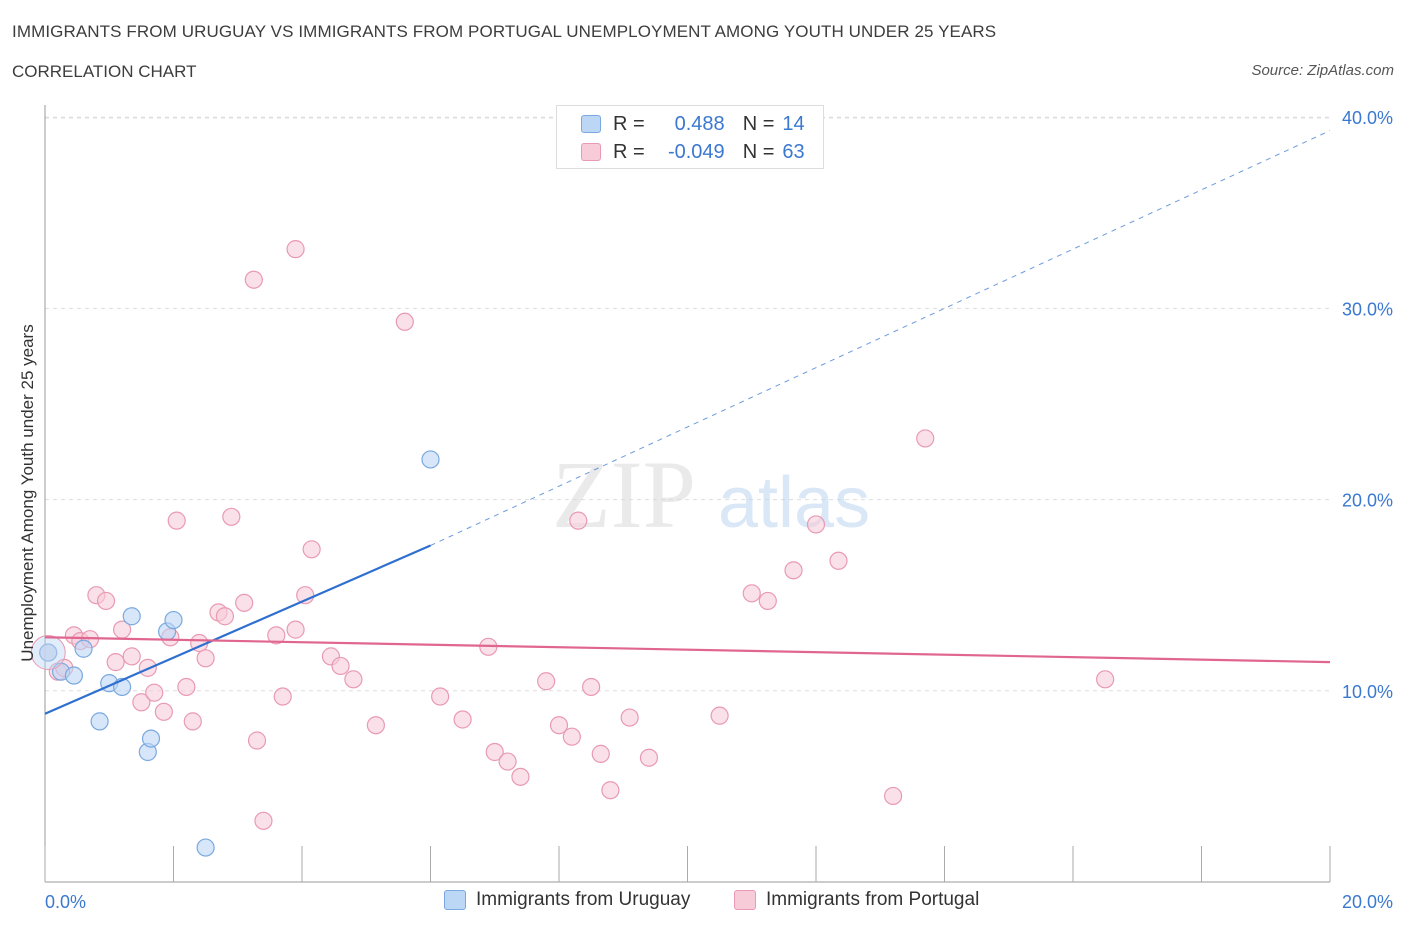 This screenshot has width=1406, height=930. I want to click on chart-subtitle: CORRELATION CHART, so click(104, 71).